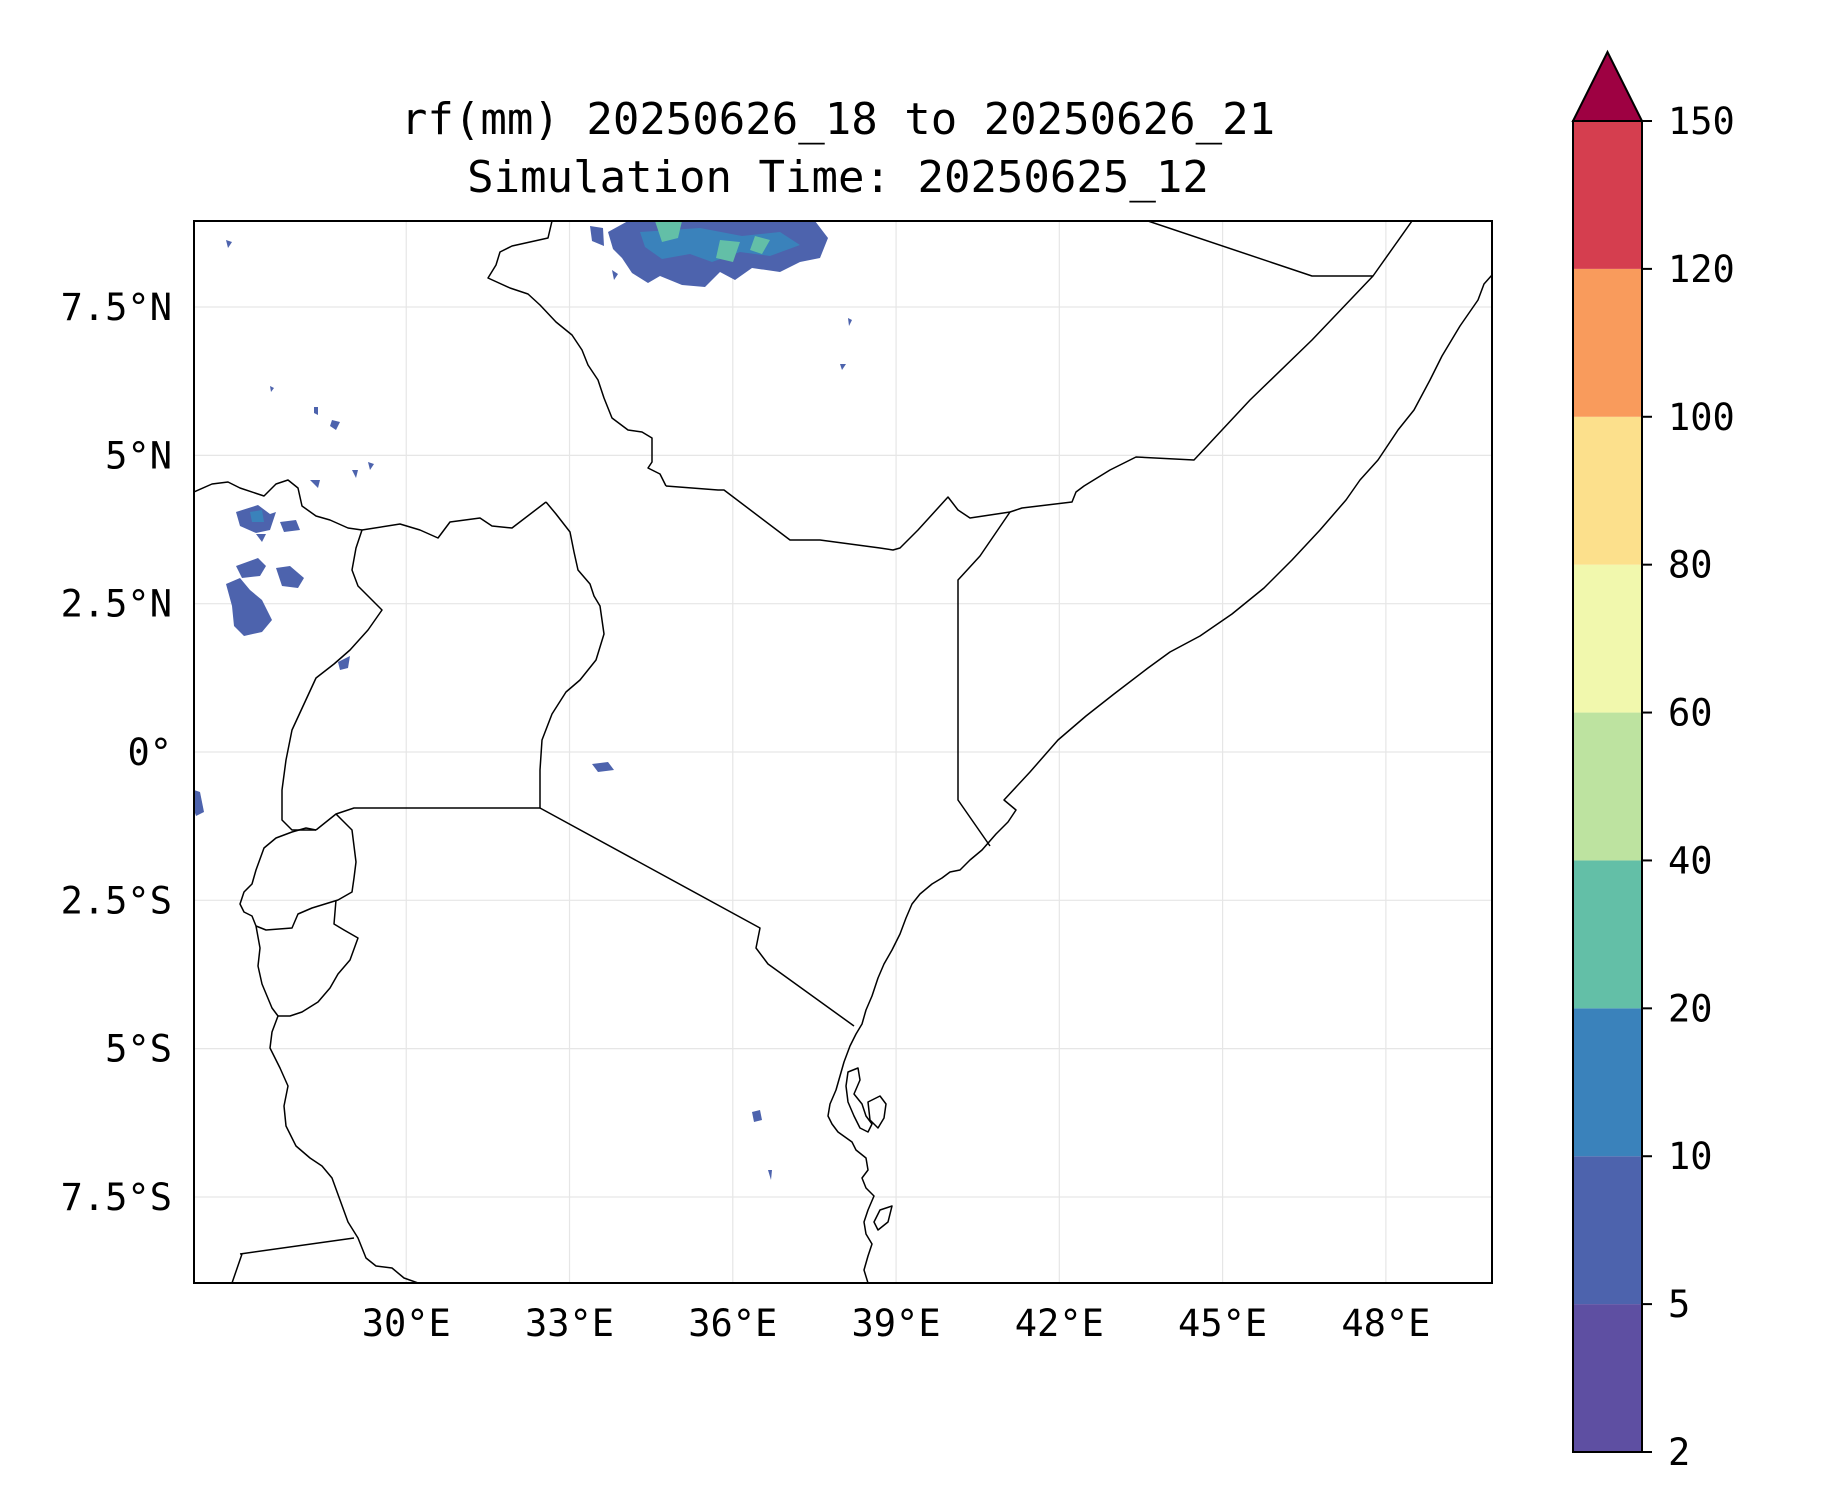 Image resolution: width=1833 pixels, height=1500 pixels. What do you see at coordinates (138, 1049) in the screenshot?
I see `y-tick-label: 5°S` at bounding box center [138, 1049].